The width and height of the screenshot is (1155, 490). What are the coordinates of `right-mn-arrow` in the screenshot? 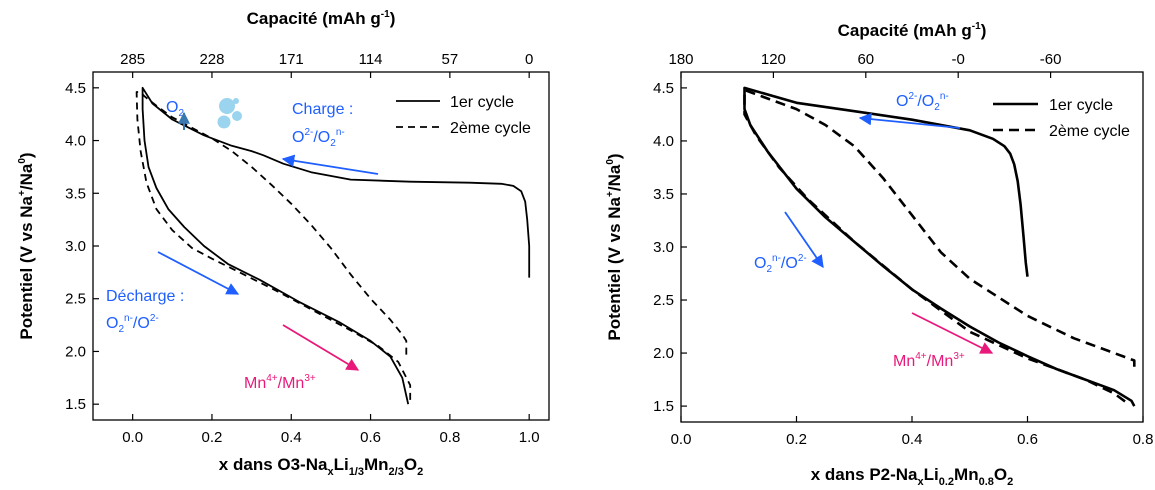 It's located at (952, 333).